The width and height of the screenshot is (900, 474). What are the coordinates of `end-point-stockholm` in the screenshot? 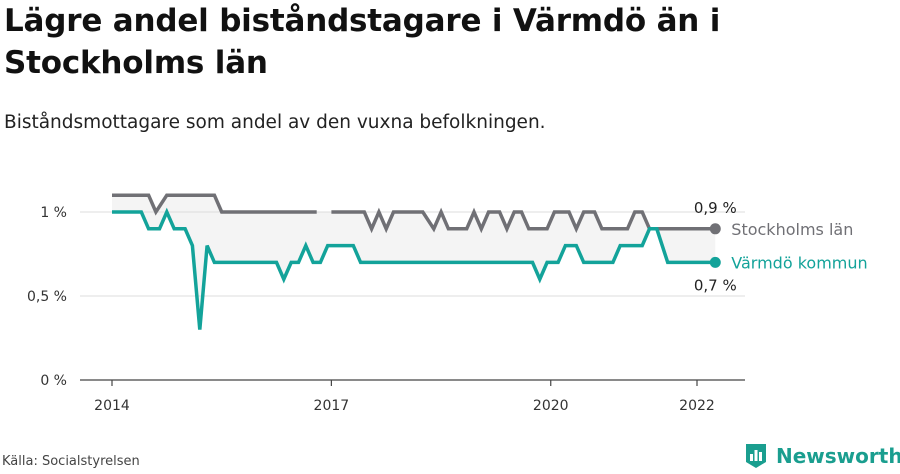 It's located at (715, 229).